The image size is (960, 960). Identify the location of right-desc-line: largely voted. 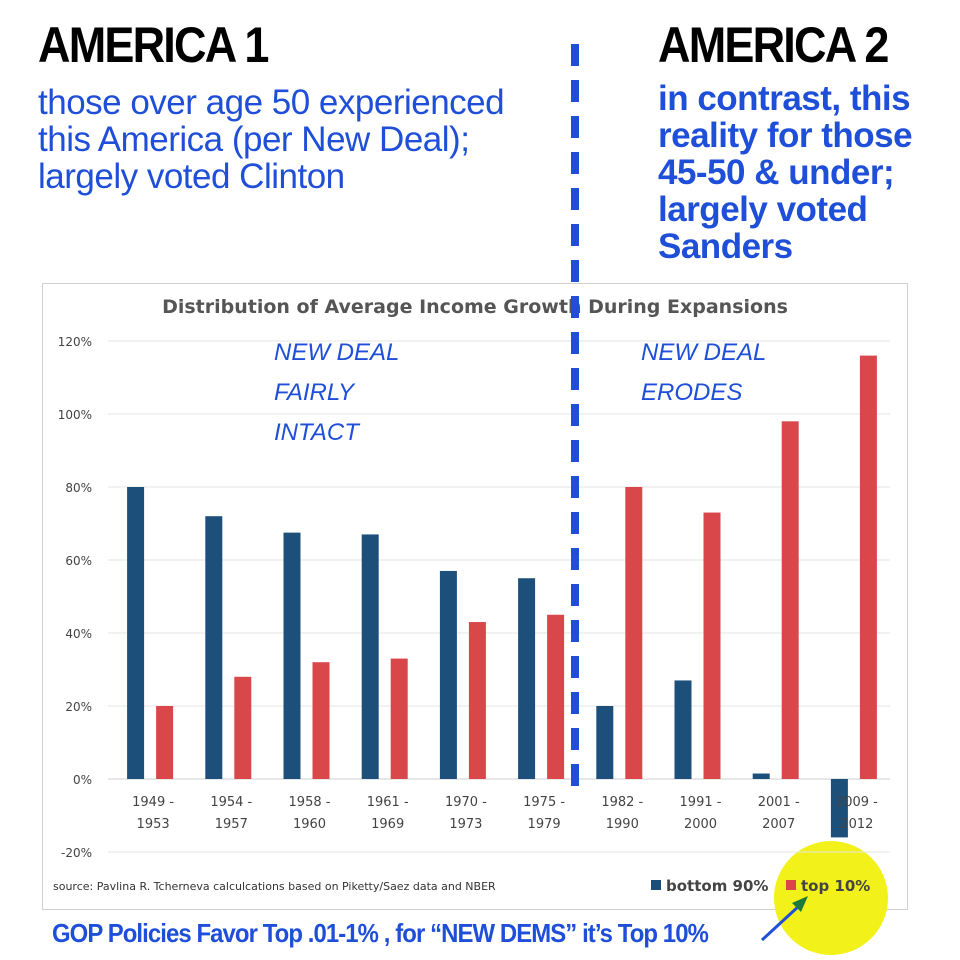
(763, 209).